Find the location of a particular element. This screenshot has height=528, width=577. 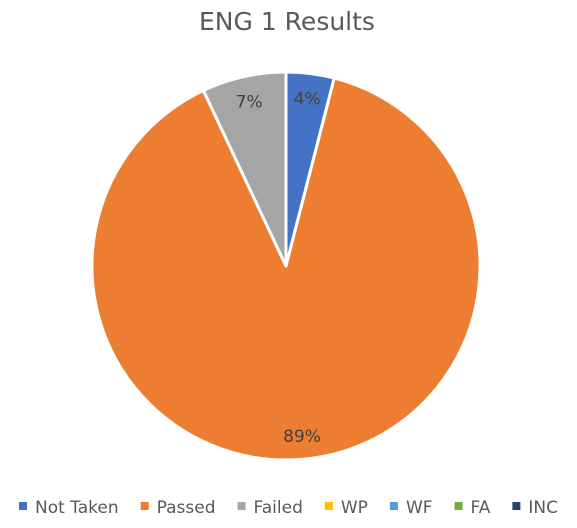

legend-label-wf: WF is located at coordinates (419, 508).